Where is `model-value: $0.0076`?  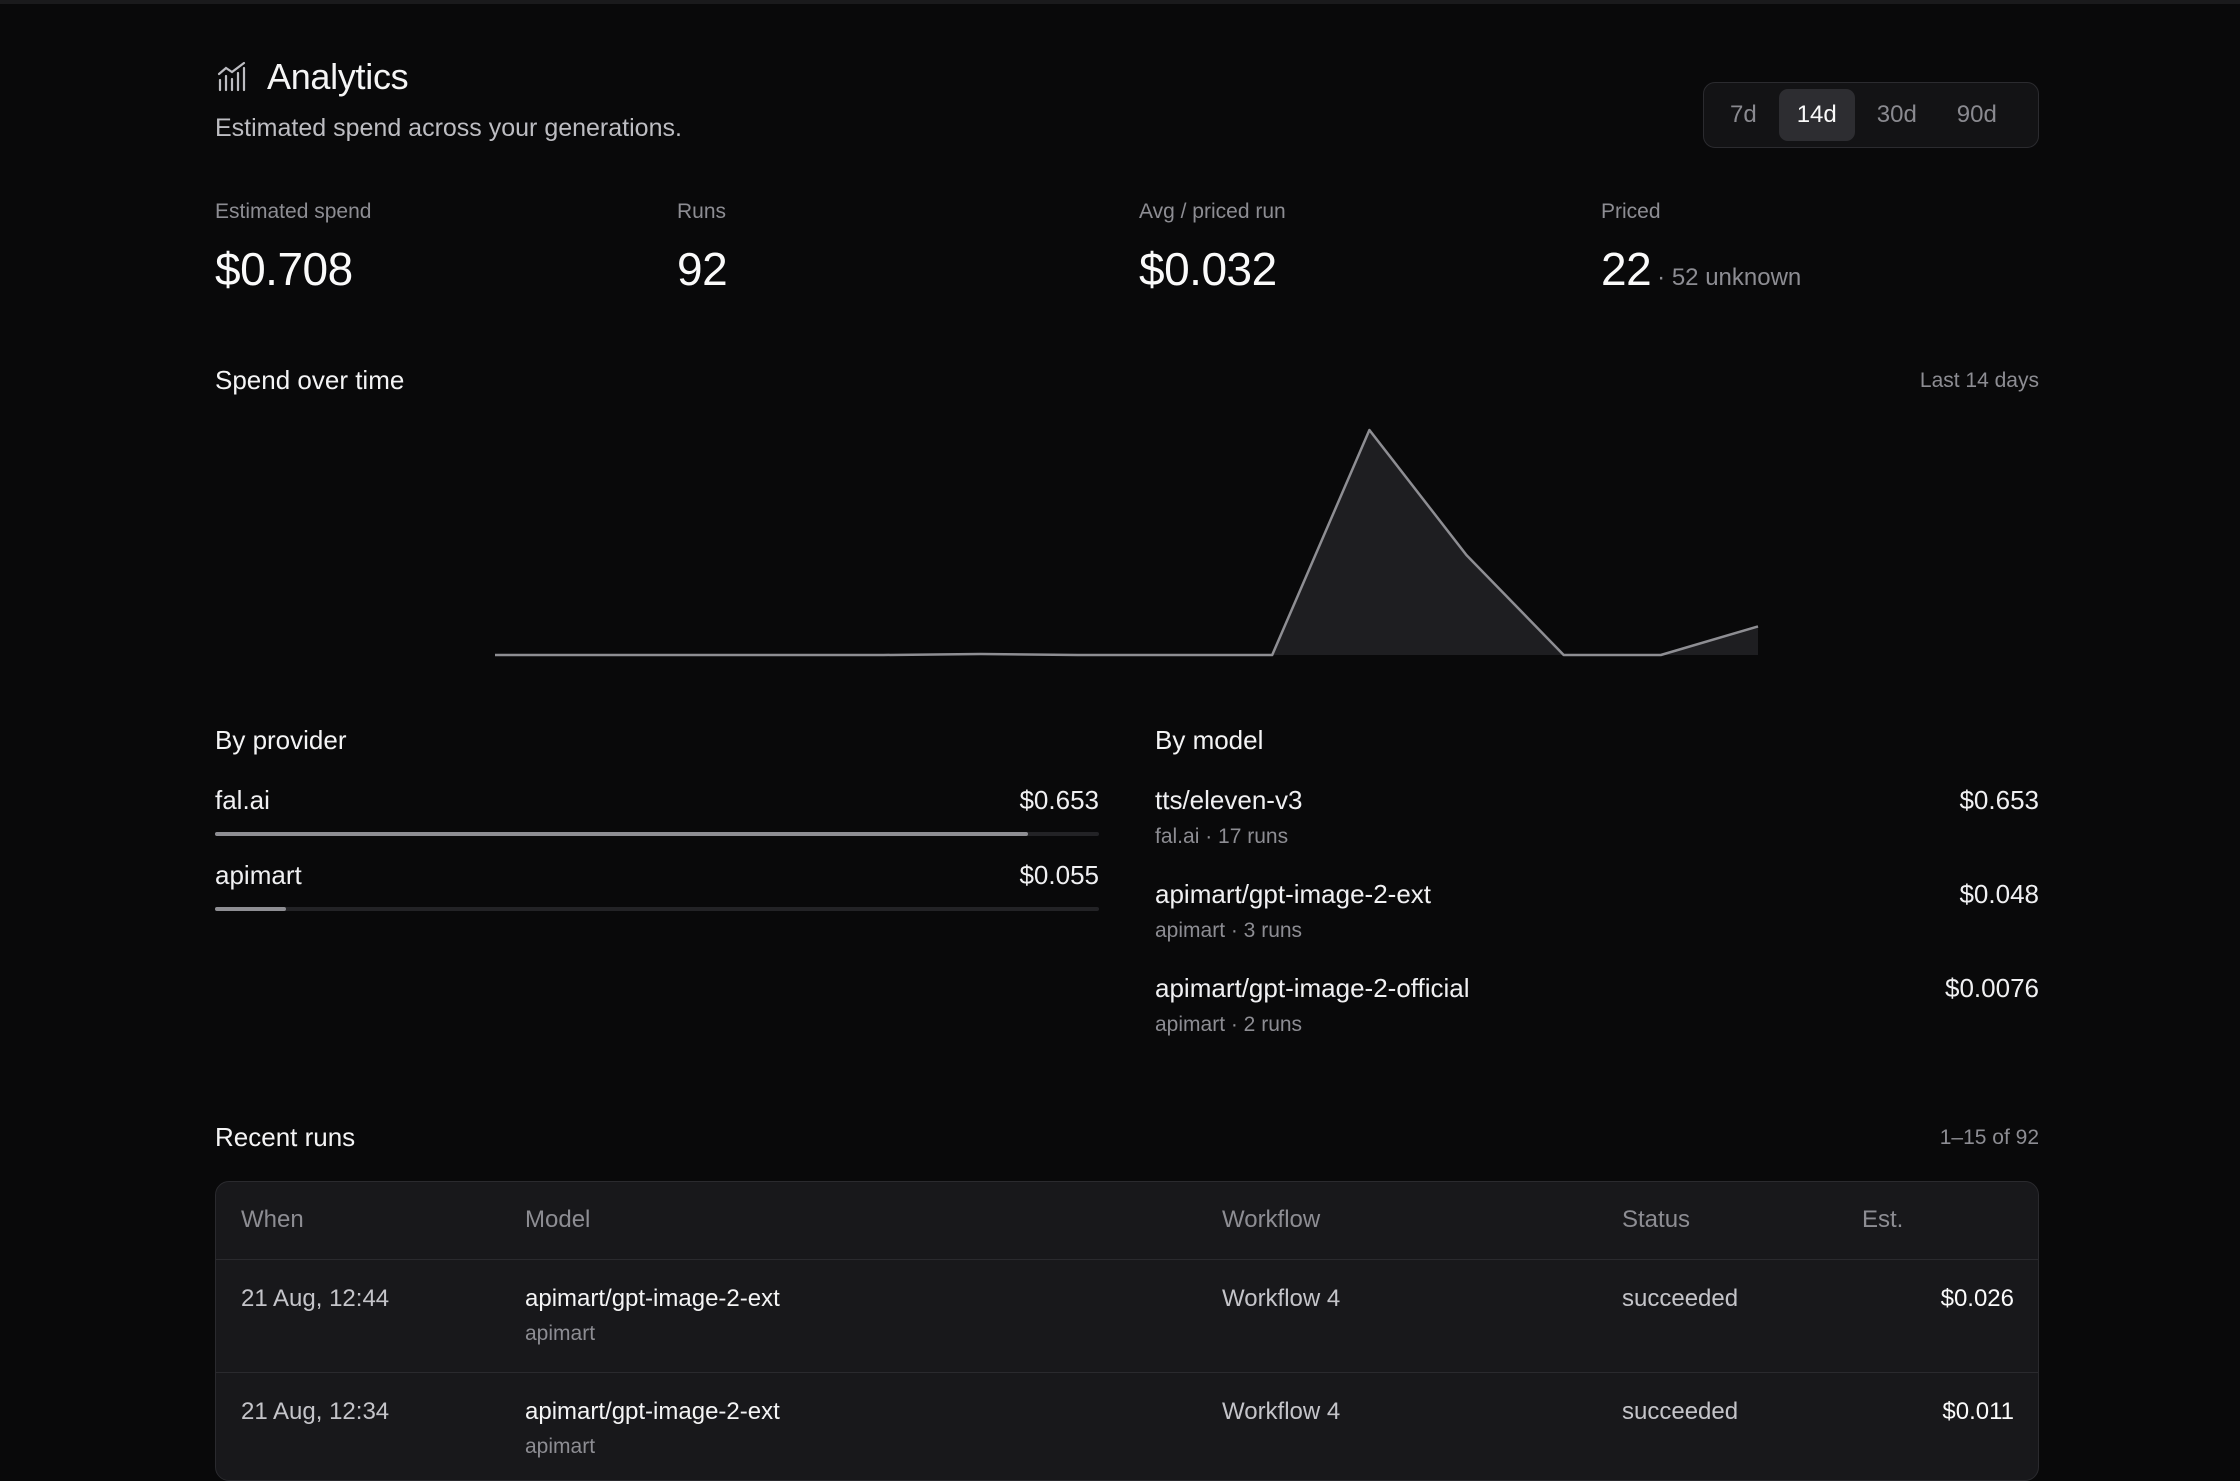
model-value: $0.0076 is located at coordinates (1992, 988).